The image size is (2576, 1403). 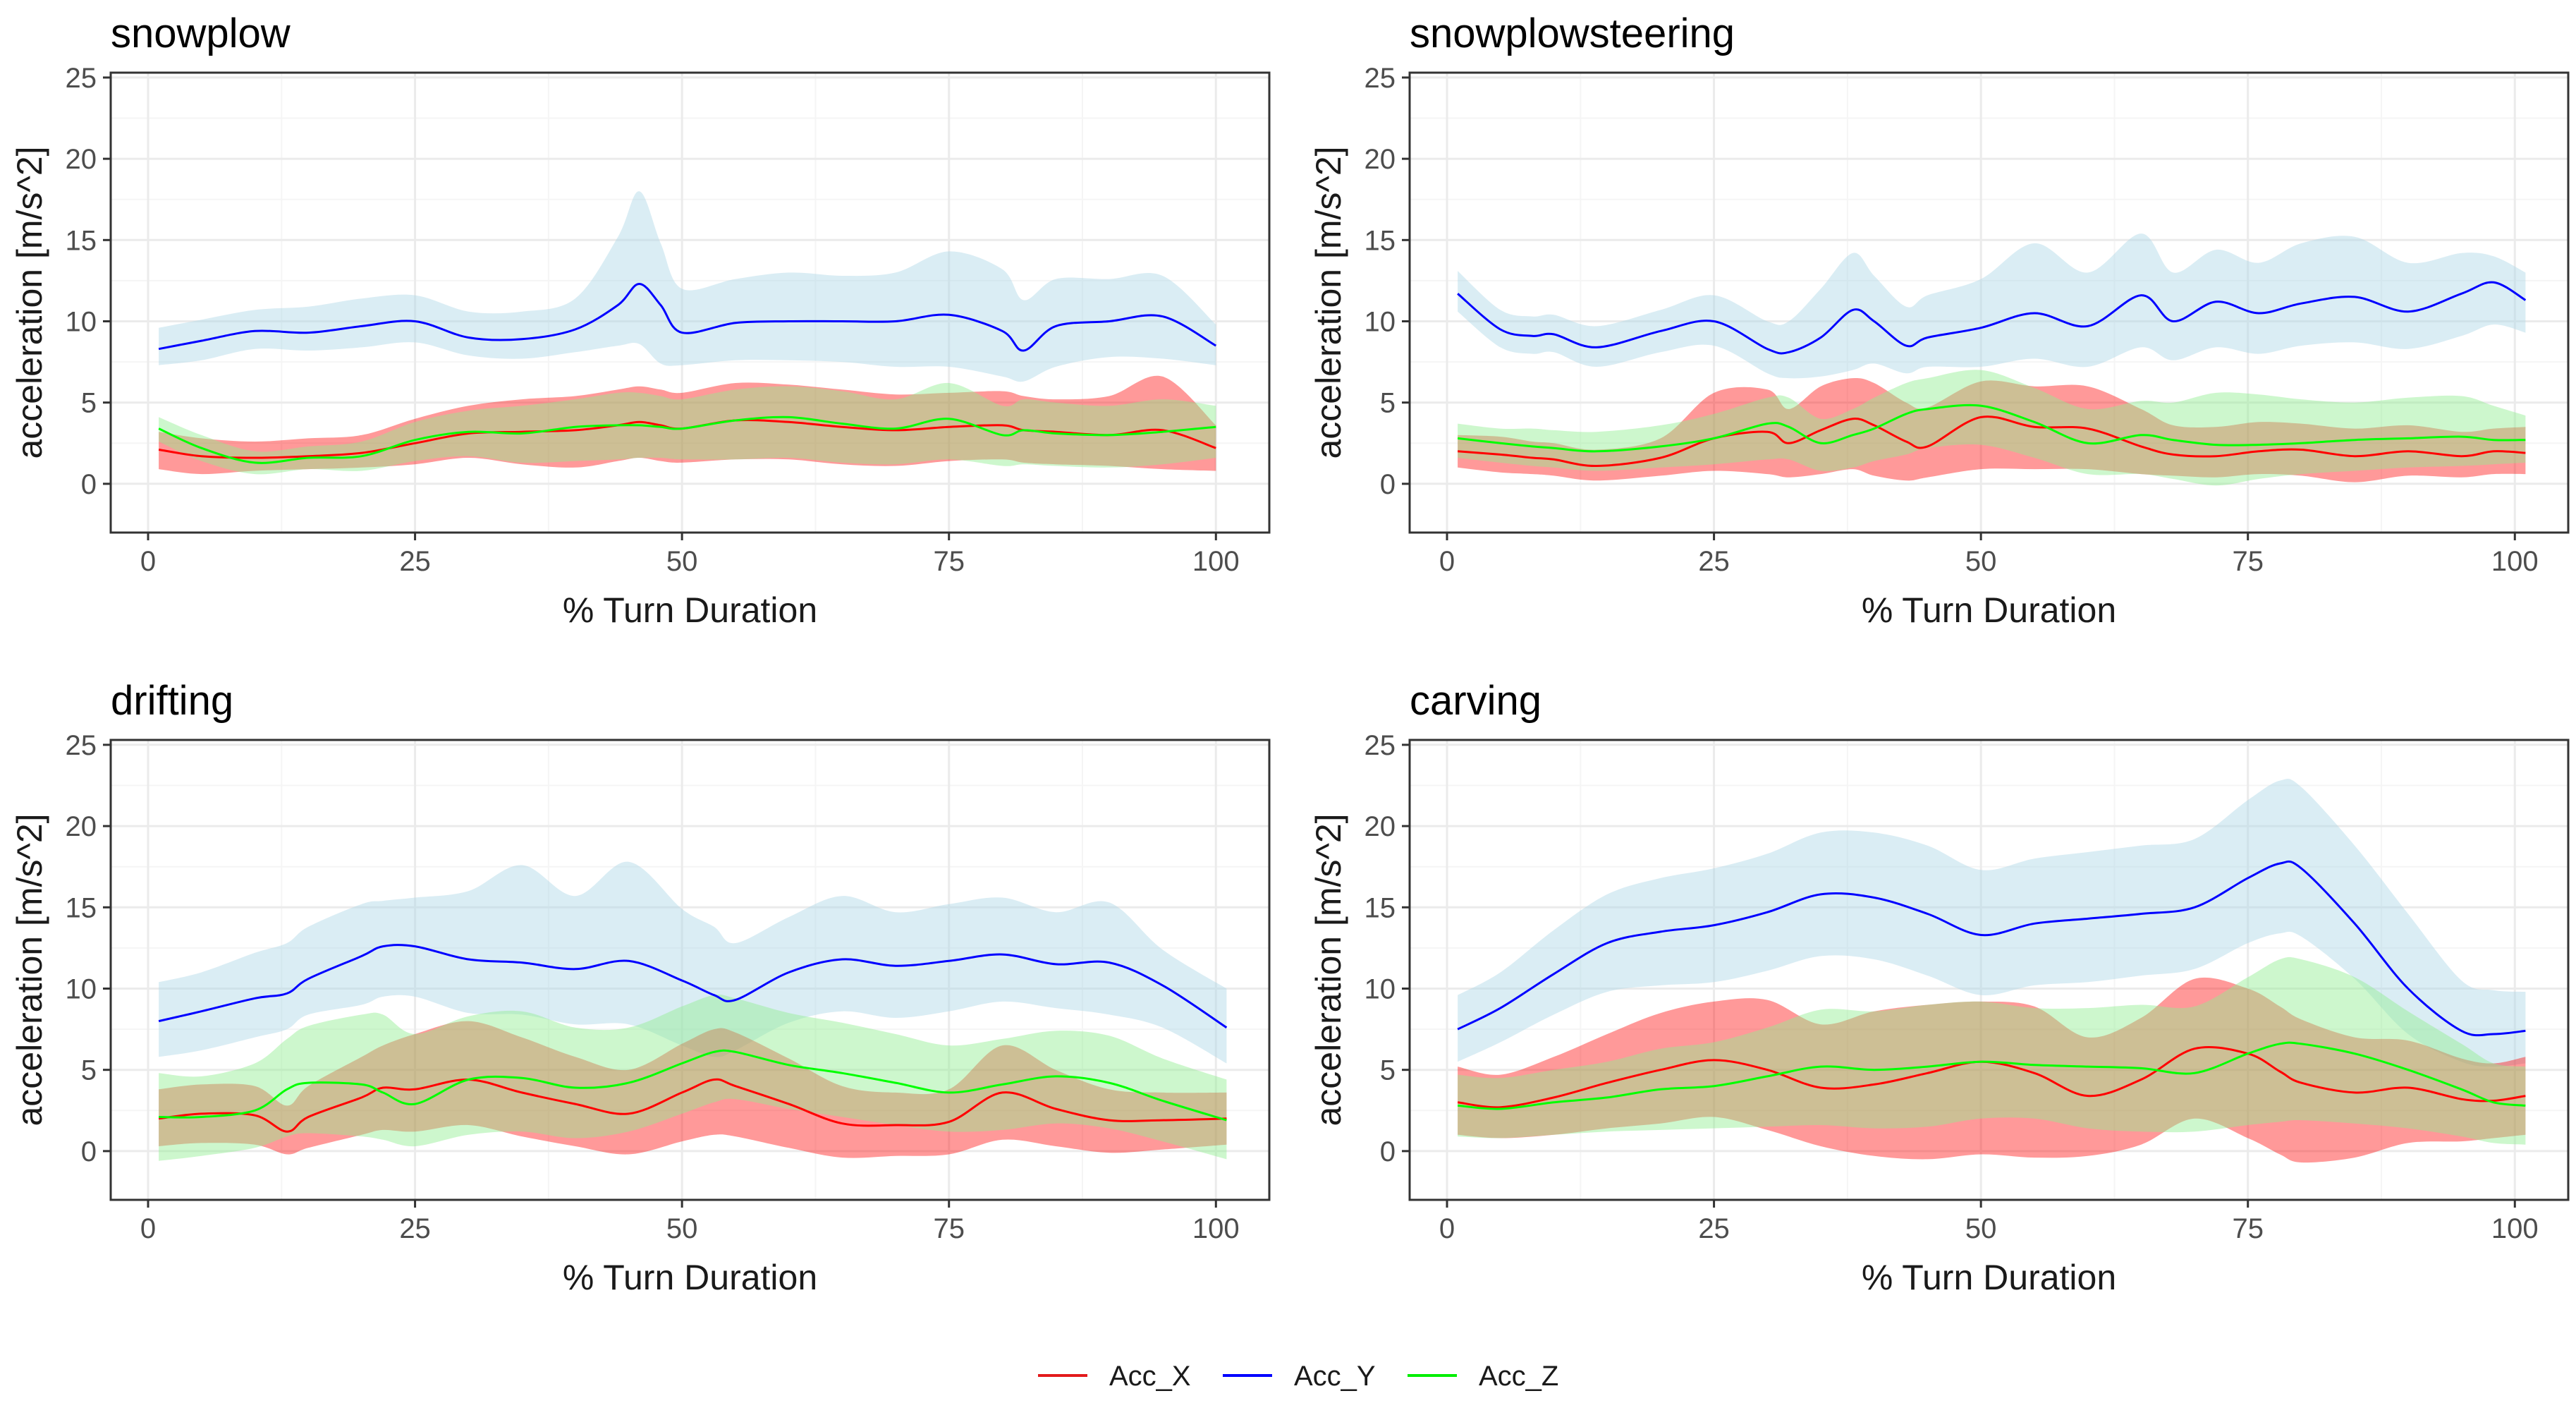 I want to click on legend-item-acc-z: Acc_Z, so click(x=1483, y=1376).